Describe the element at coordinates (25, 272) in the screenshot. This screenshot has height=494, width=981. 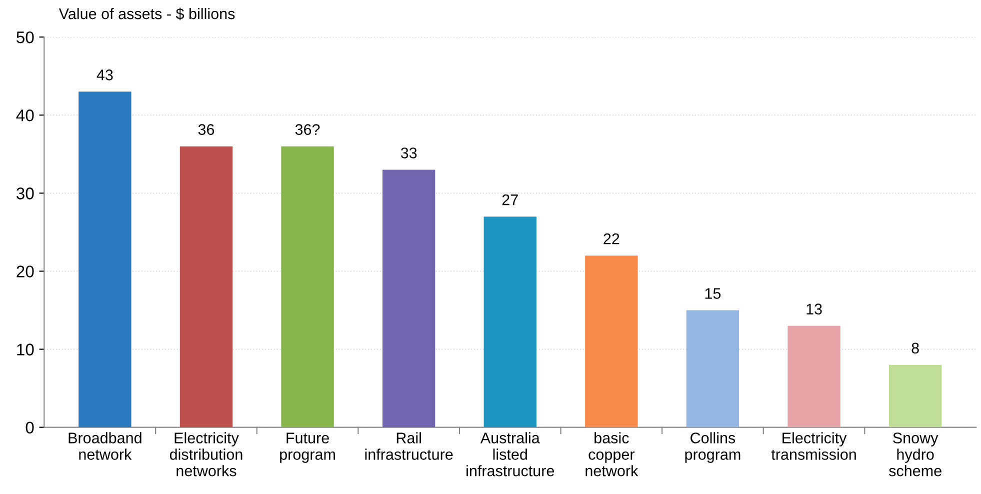
I see `y-tick-label: 20` at that location.